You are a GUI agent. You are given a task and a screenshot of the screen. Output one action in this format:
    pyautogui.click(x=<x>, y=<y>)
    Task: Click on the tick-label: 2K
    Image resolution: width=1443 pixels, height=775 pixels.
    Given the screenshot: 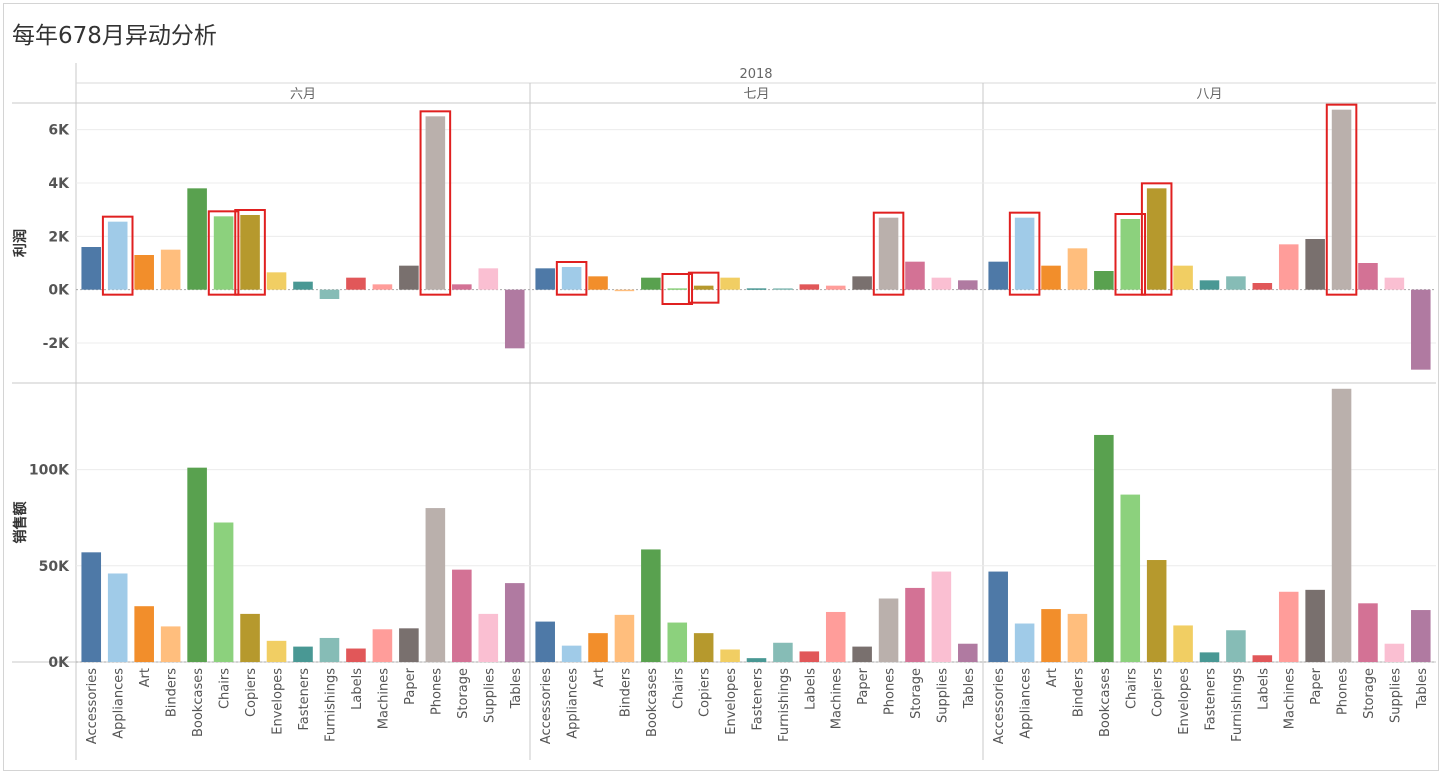 What is the action you would take?
    pyautogui.click(x=59, y=237)
    